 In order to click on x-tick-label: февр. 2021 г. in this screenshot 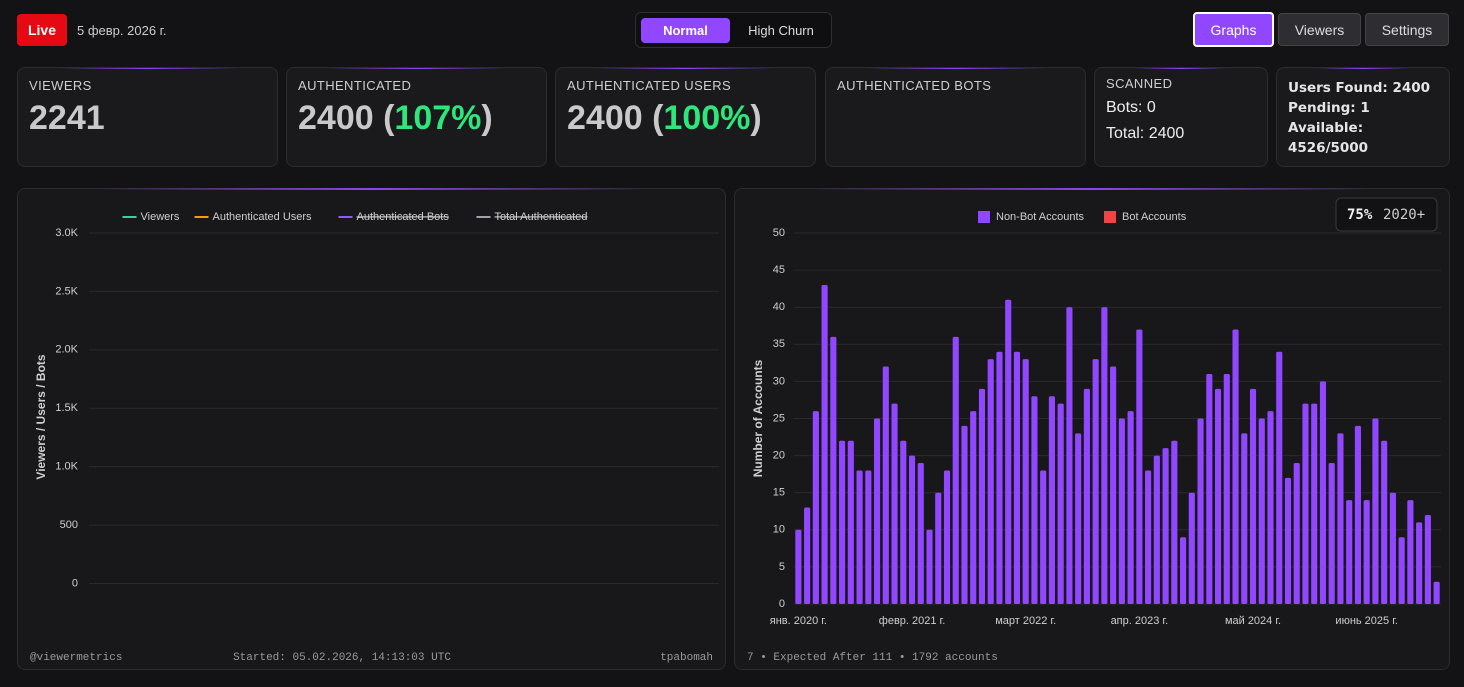, I will do `click(912, 621)`.